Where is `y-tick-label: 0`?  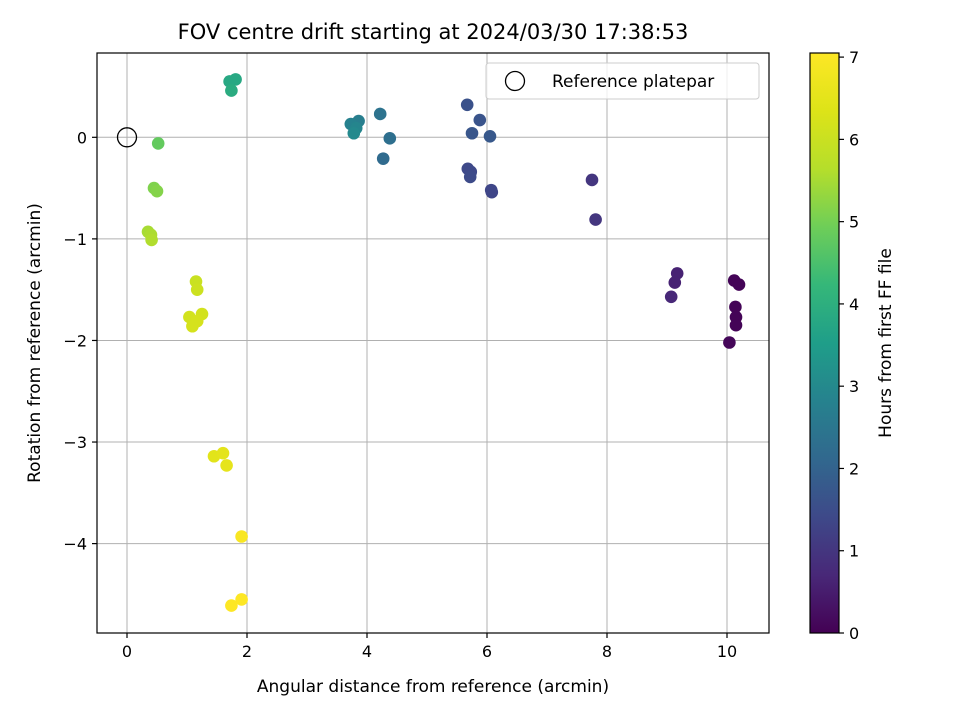 y-tick-label: 0 is located at coordinates (82, 137).